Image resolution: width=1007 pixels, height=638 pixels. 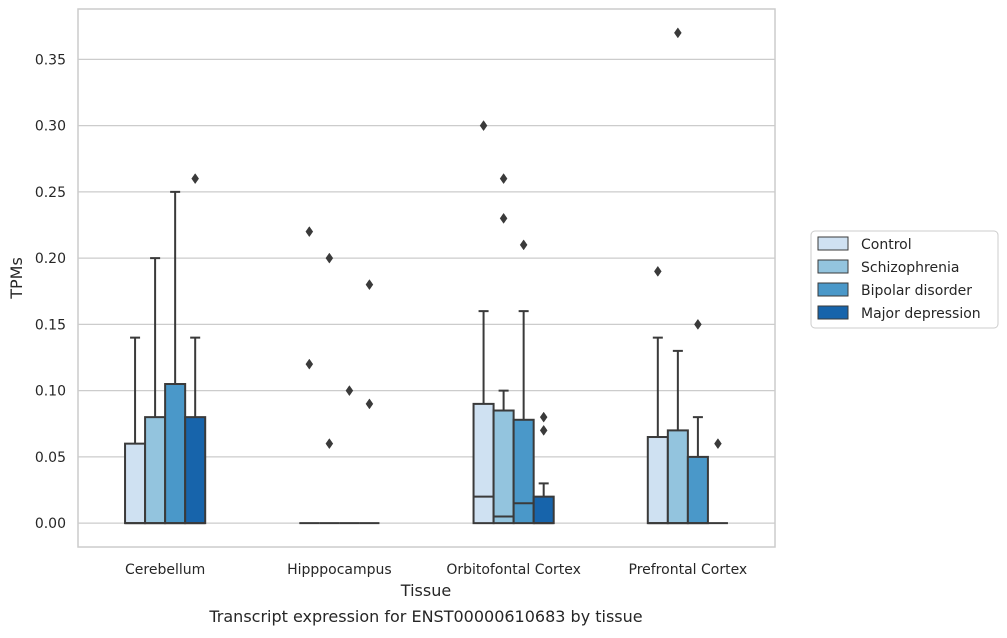 I want to click on x-tick-label: Hipppocampus, so click(x=339, y=570).